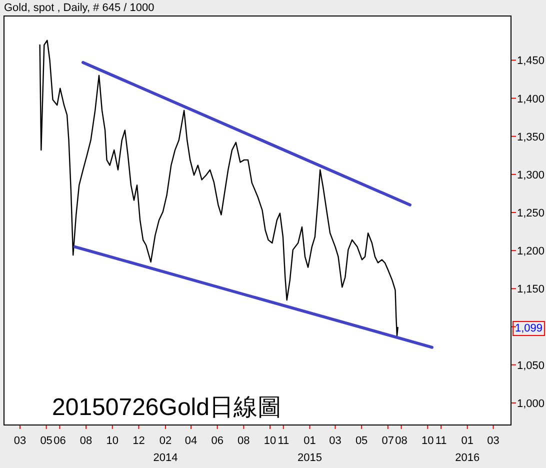 The image size is (546, 468). I want to click on y-tick-label: 1,150, so click(531, 290).